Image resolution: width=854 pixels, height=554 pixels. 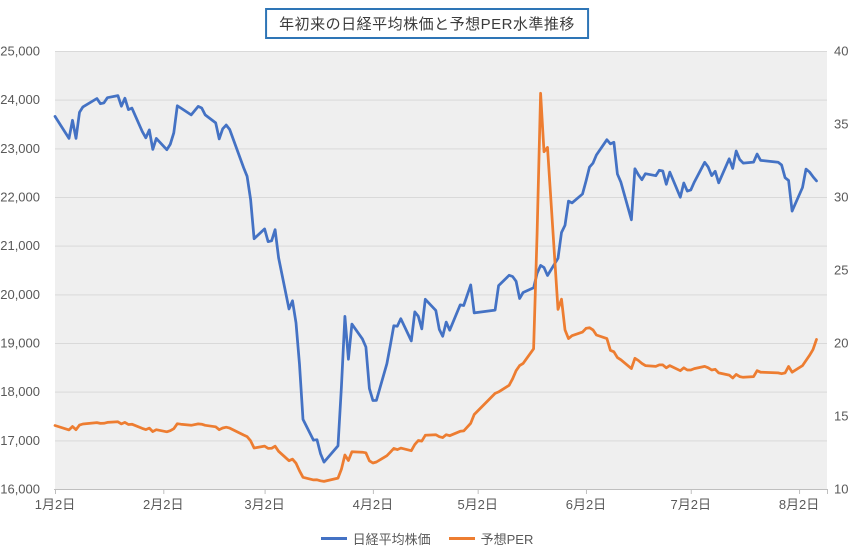 What do you see at coordinates (373, 504) in the screenshot?
I see `x-axis-label: 4月2日` at bounding box center [373, 504].